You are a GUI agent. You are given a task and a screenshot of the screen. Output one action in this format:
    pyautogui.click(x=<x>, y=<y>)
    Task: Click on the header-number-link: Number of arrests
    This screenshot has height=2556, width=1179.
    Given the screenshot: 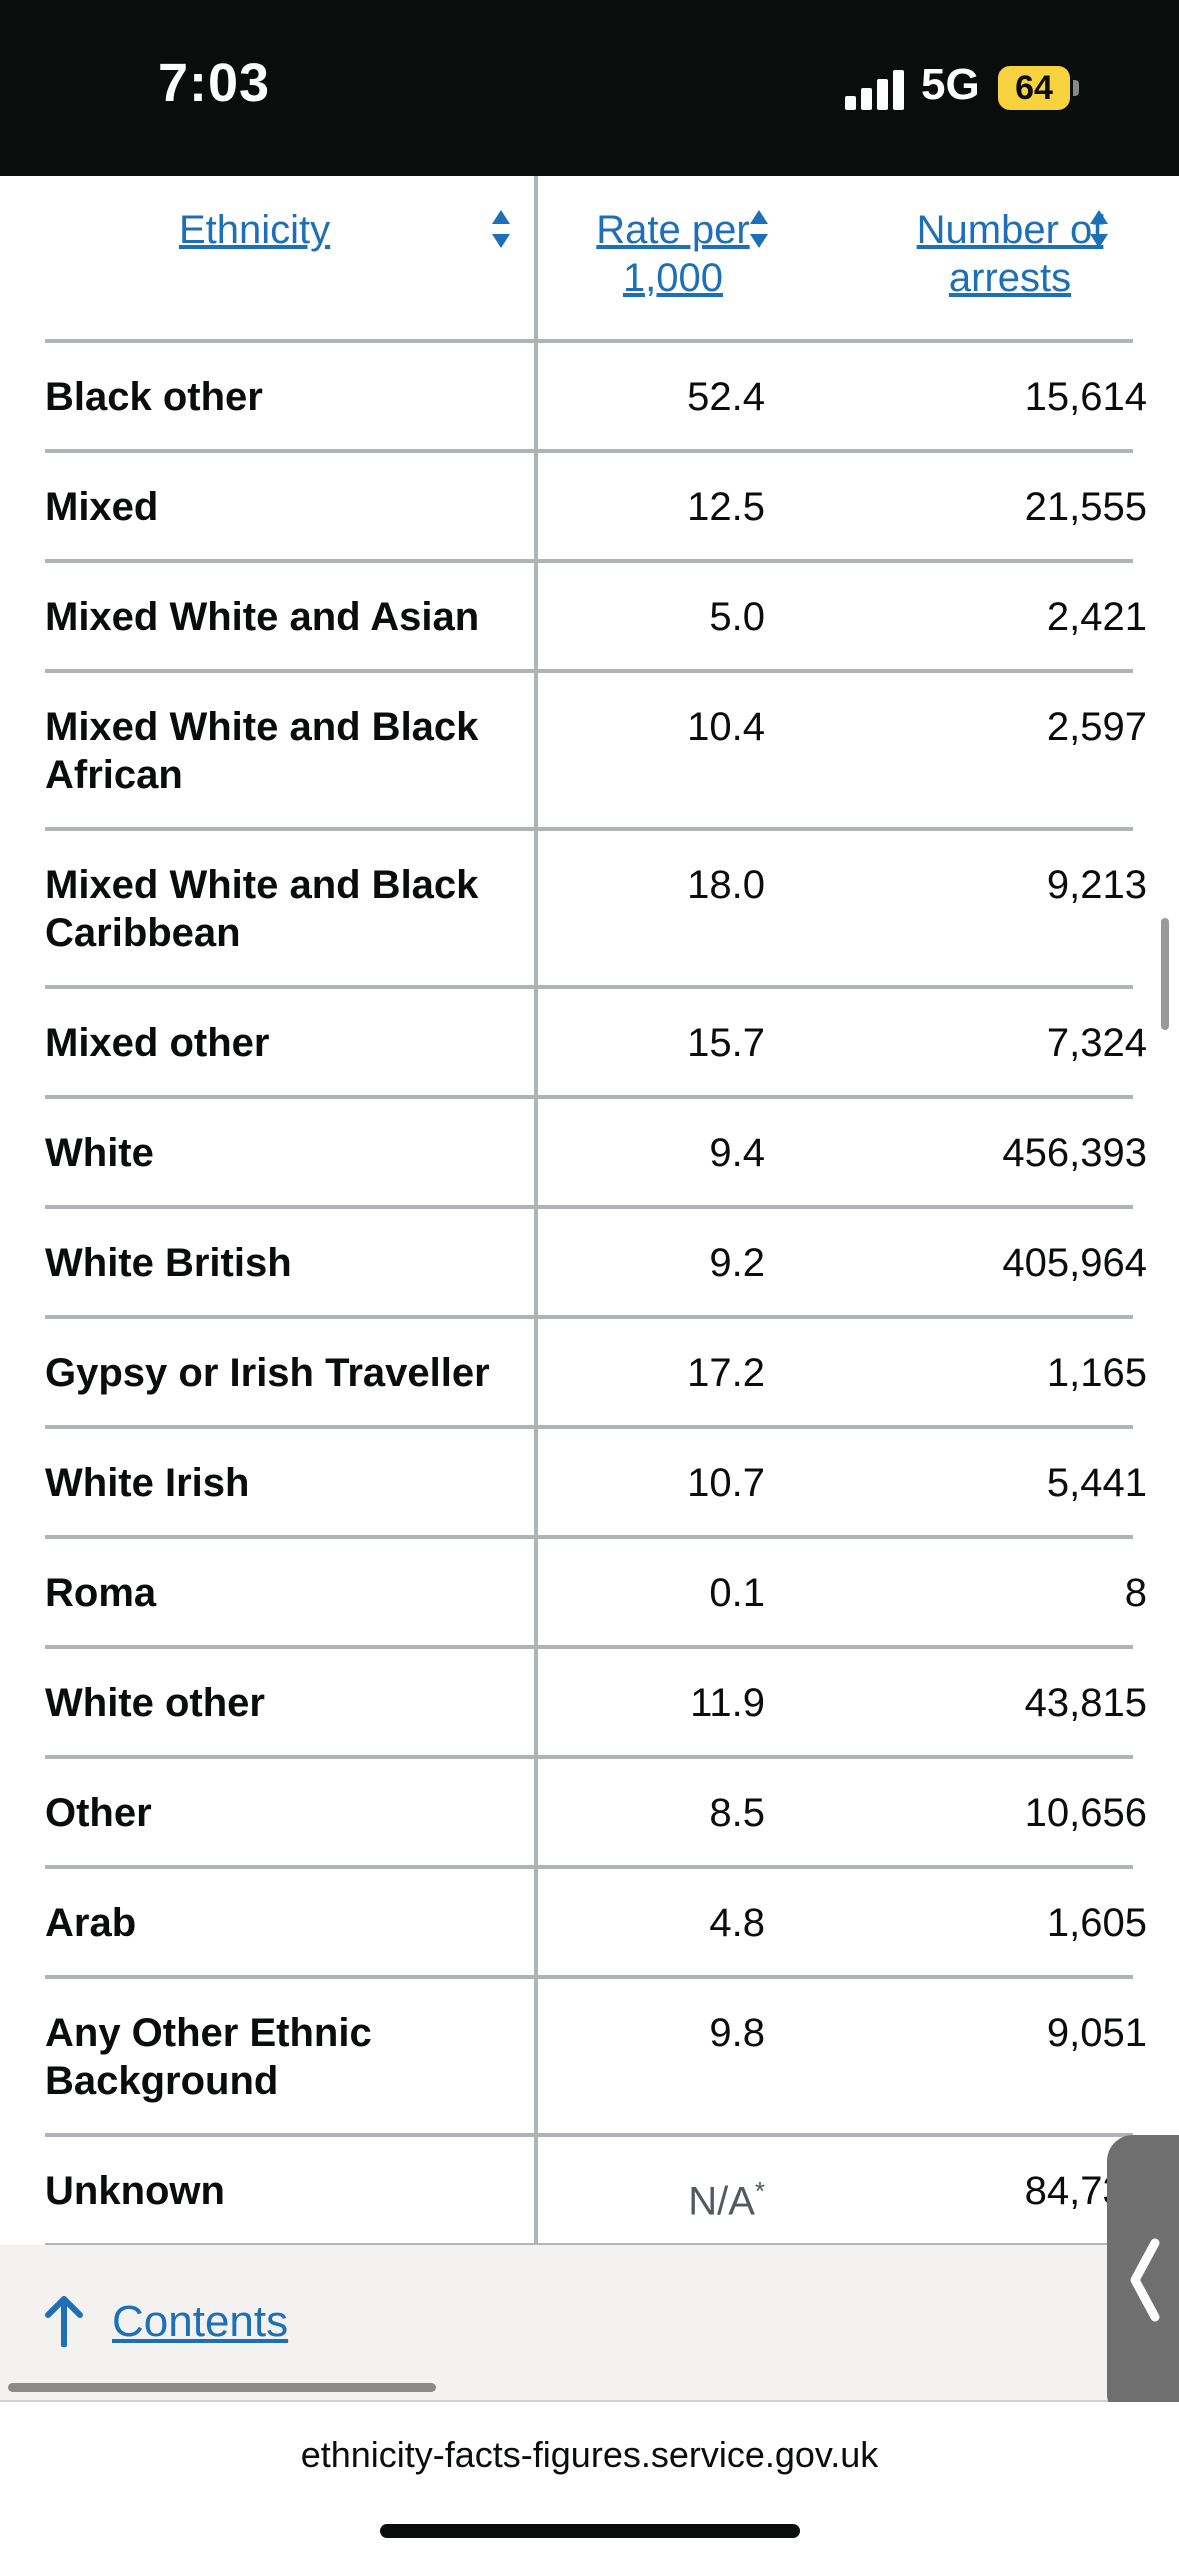 What is the action you would take?
    pyautogui.click(x=1010, y=254)
    